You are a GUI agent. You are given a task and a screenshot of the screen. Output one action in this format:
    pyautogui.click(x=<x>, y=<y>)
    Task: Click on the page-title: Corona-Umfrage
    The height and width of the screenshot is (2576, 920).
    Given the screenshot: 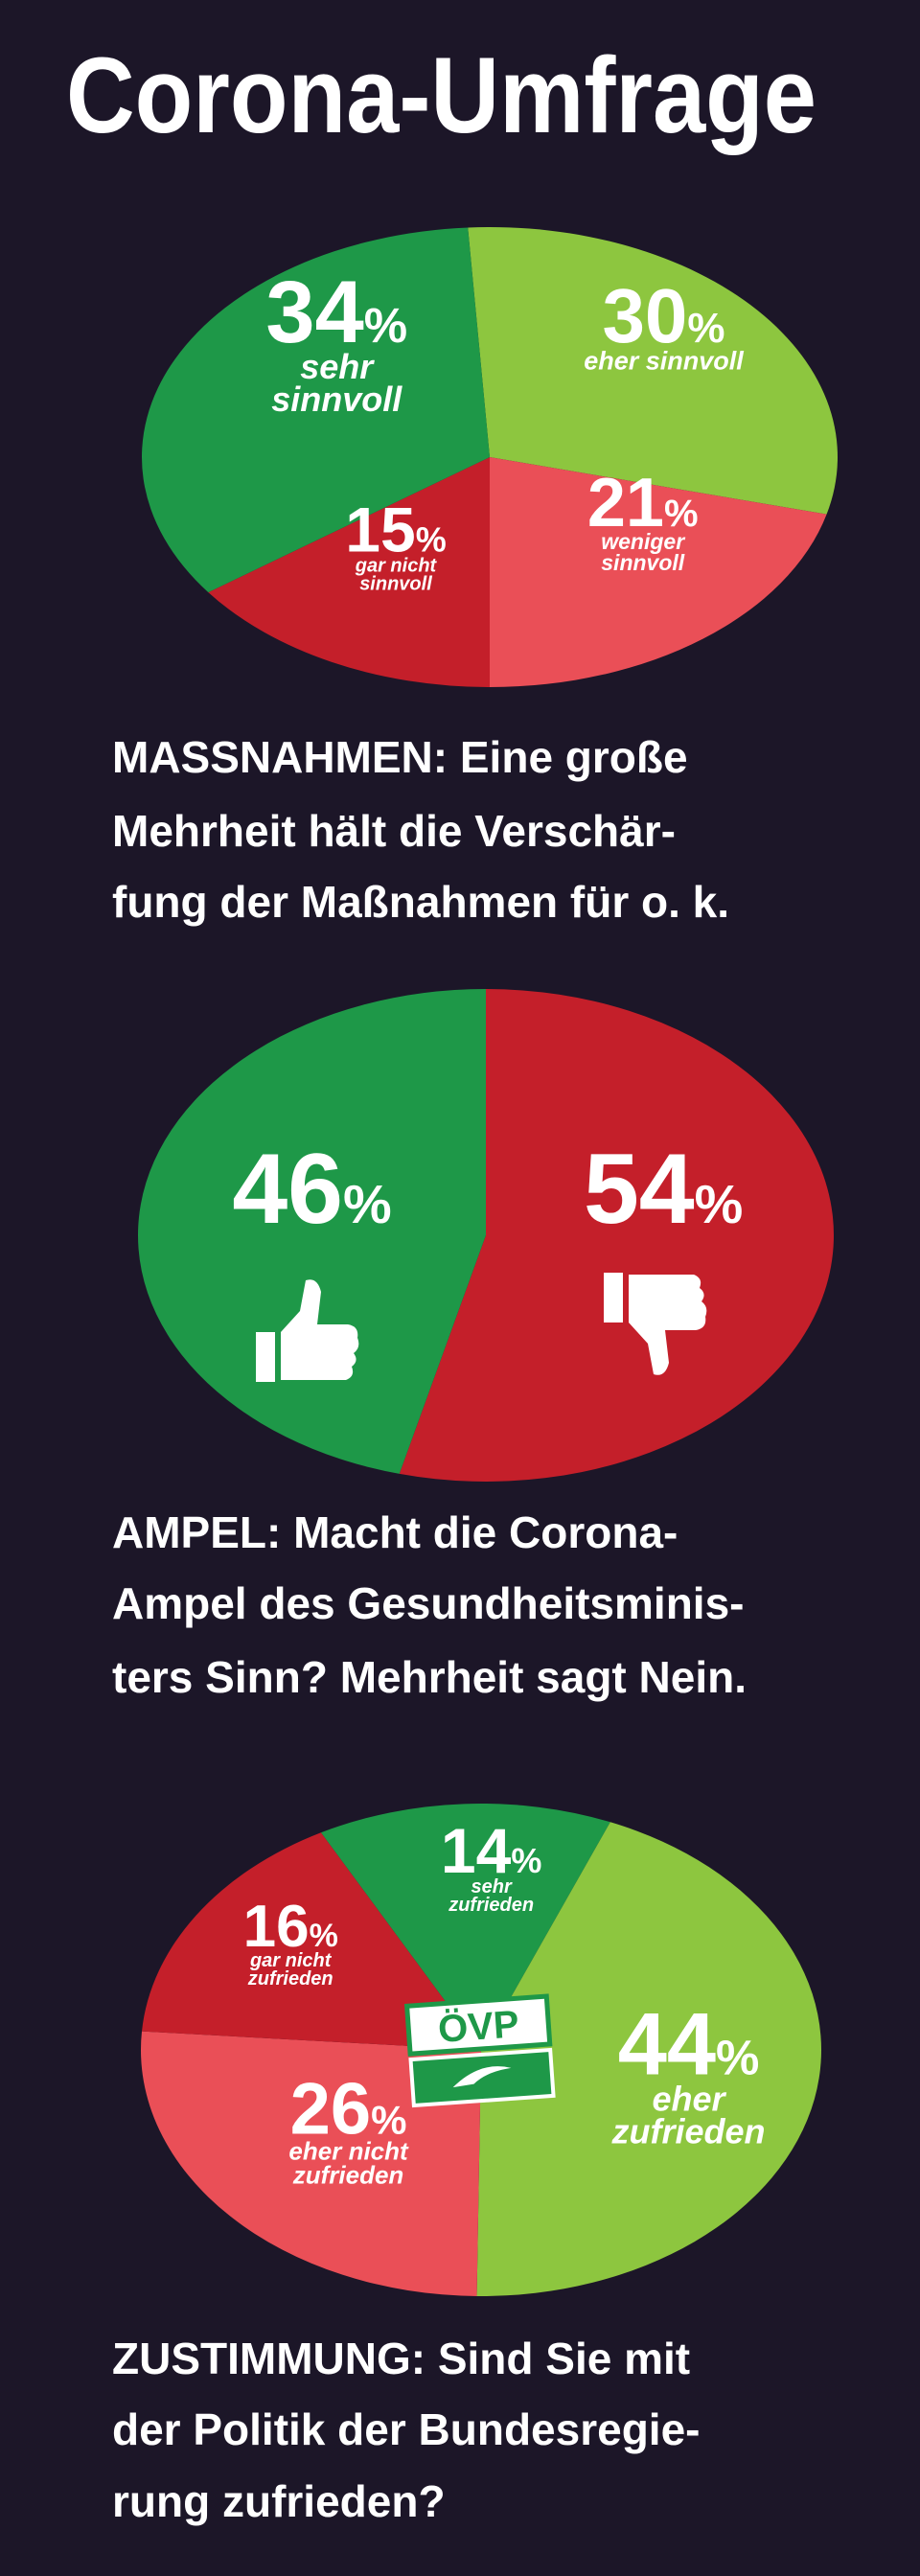 What is the action you would take?
    pyautogui.click(x=441, y=95)
    